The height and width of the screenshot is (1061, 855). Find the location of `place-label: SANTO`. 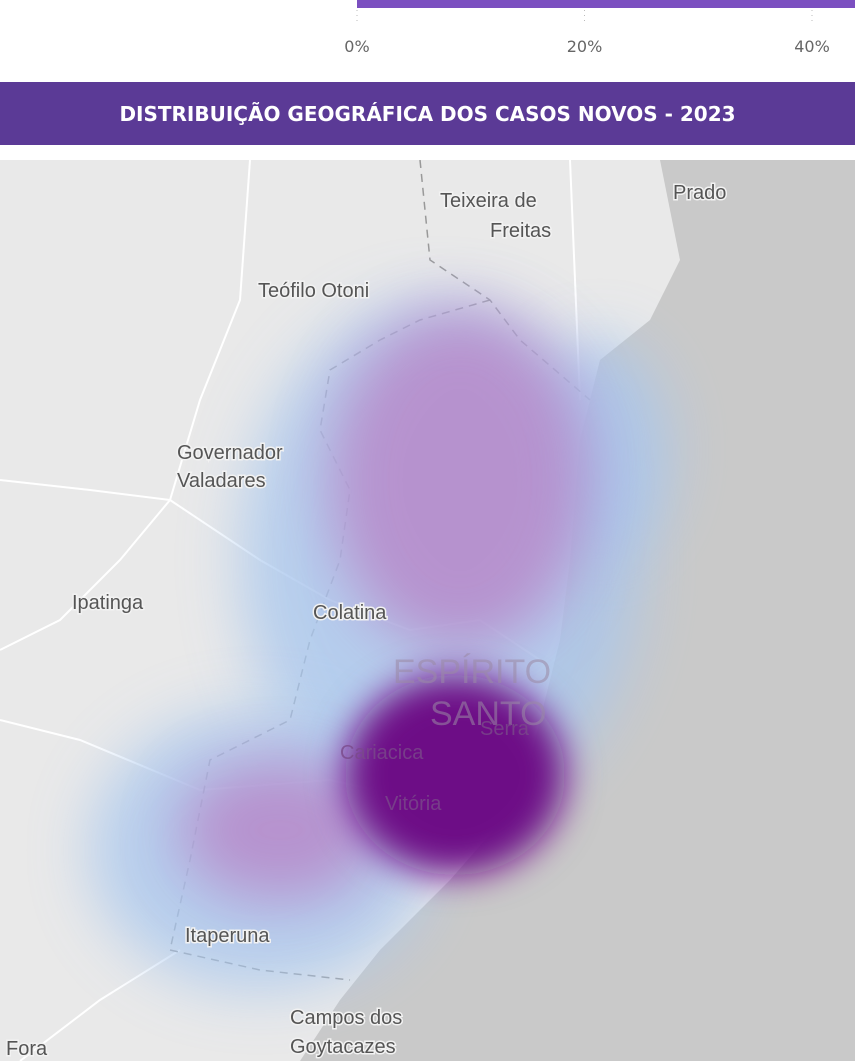

place-label: SANTO is located at coordinates (488, 714).